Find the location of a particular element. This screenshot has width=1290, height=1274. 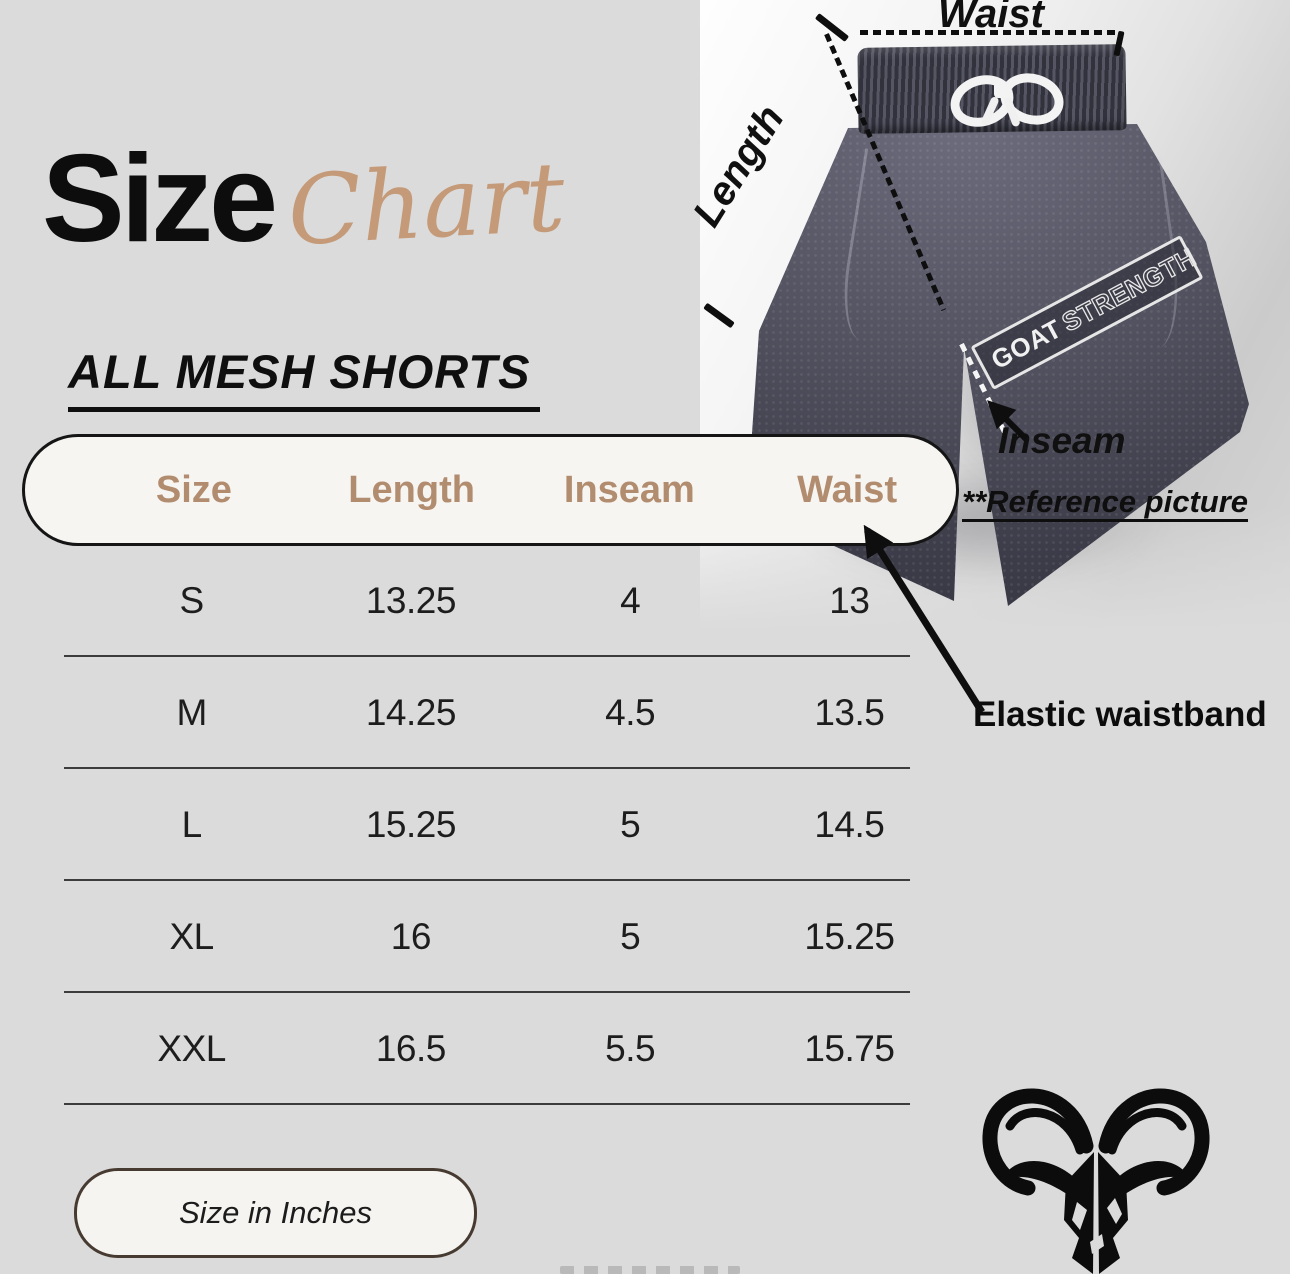

table-row: S 13.25 4 13 is located at coordinates (490, 601).